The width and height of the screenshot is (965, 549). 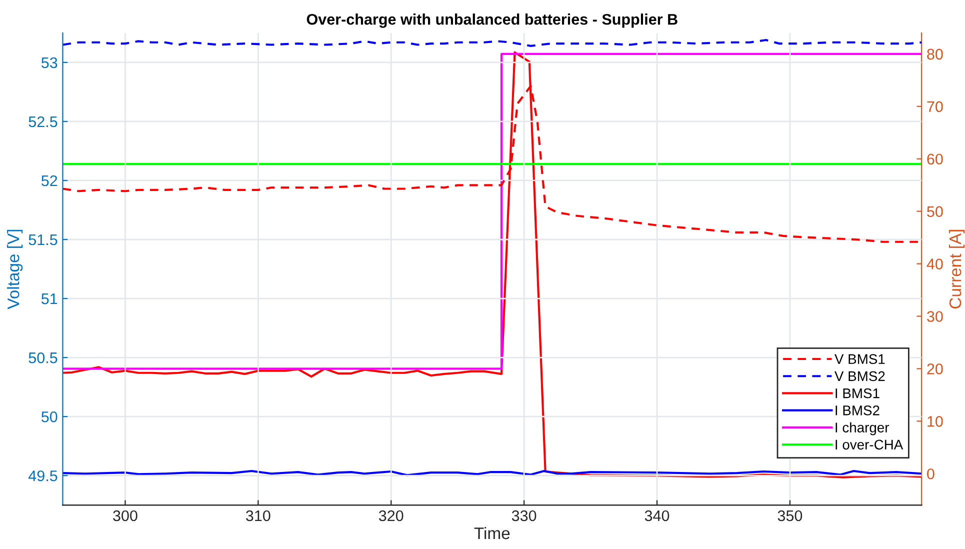 I want to click on y-tick-label: 52, so click(x=49, y=180).